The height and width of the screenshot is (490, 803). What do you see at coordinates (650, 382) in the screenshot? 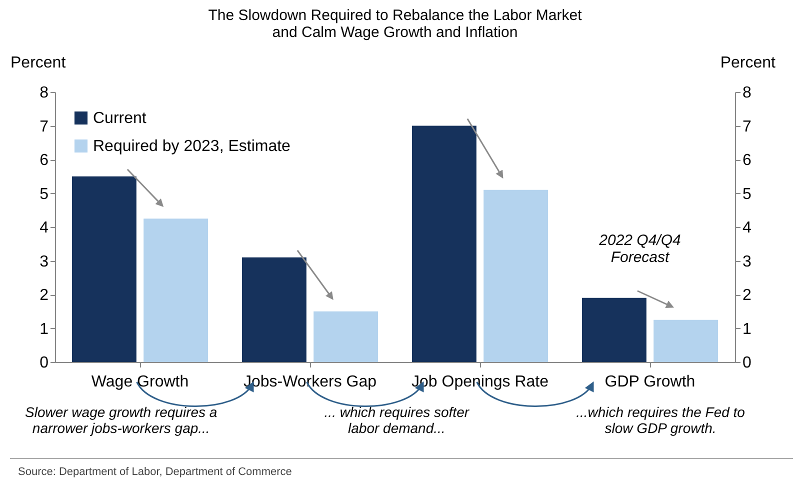
I see `x-tick-label: GDP Growth` at bounding box center [650, 382].